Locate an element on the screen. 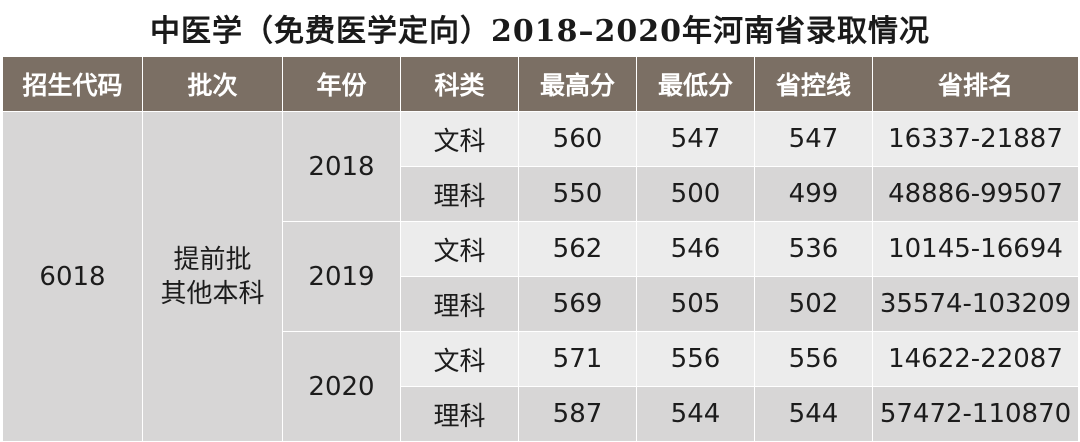 Image resolution: width=1080 pixels, height=442 pixels. batch-cell: 提前批 其他本科 is located at coordinates (212, 276).